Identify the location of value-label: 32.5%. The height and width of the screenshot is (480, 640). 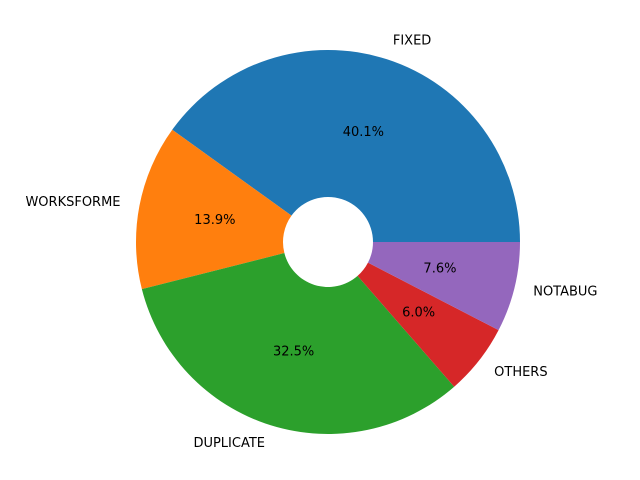
(293, 351).